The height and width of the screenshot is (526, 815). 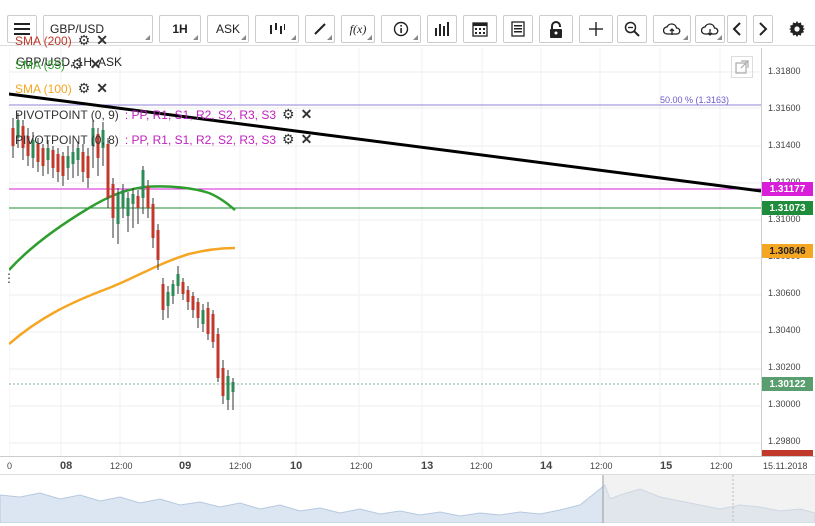 I want to click on navigator, so click(x=407, y=499).